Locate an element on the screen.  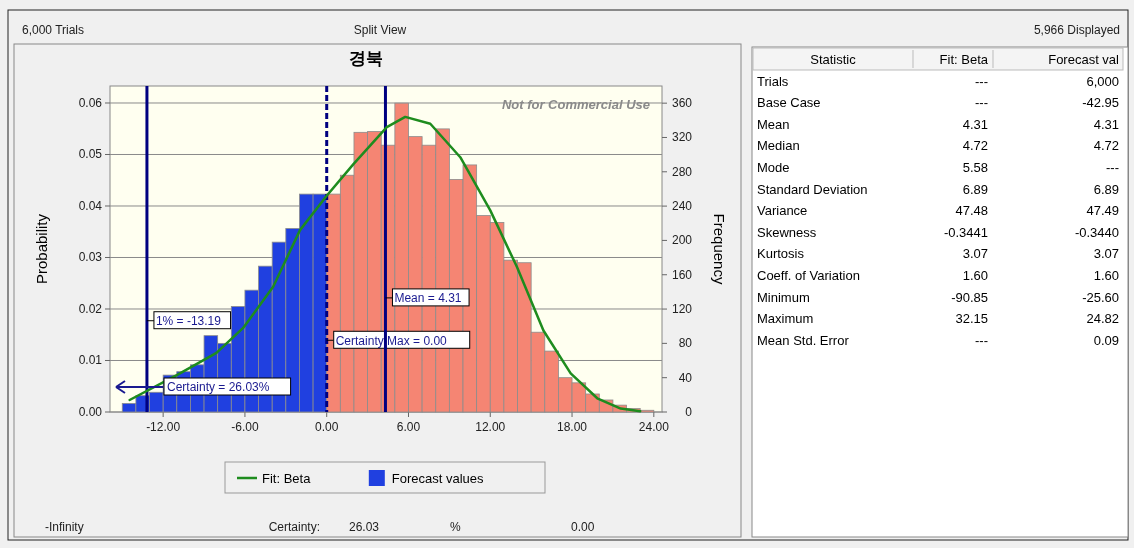
text: Certainty: is located at coordinates (294, 527).